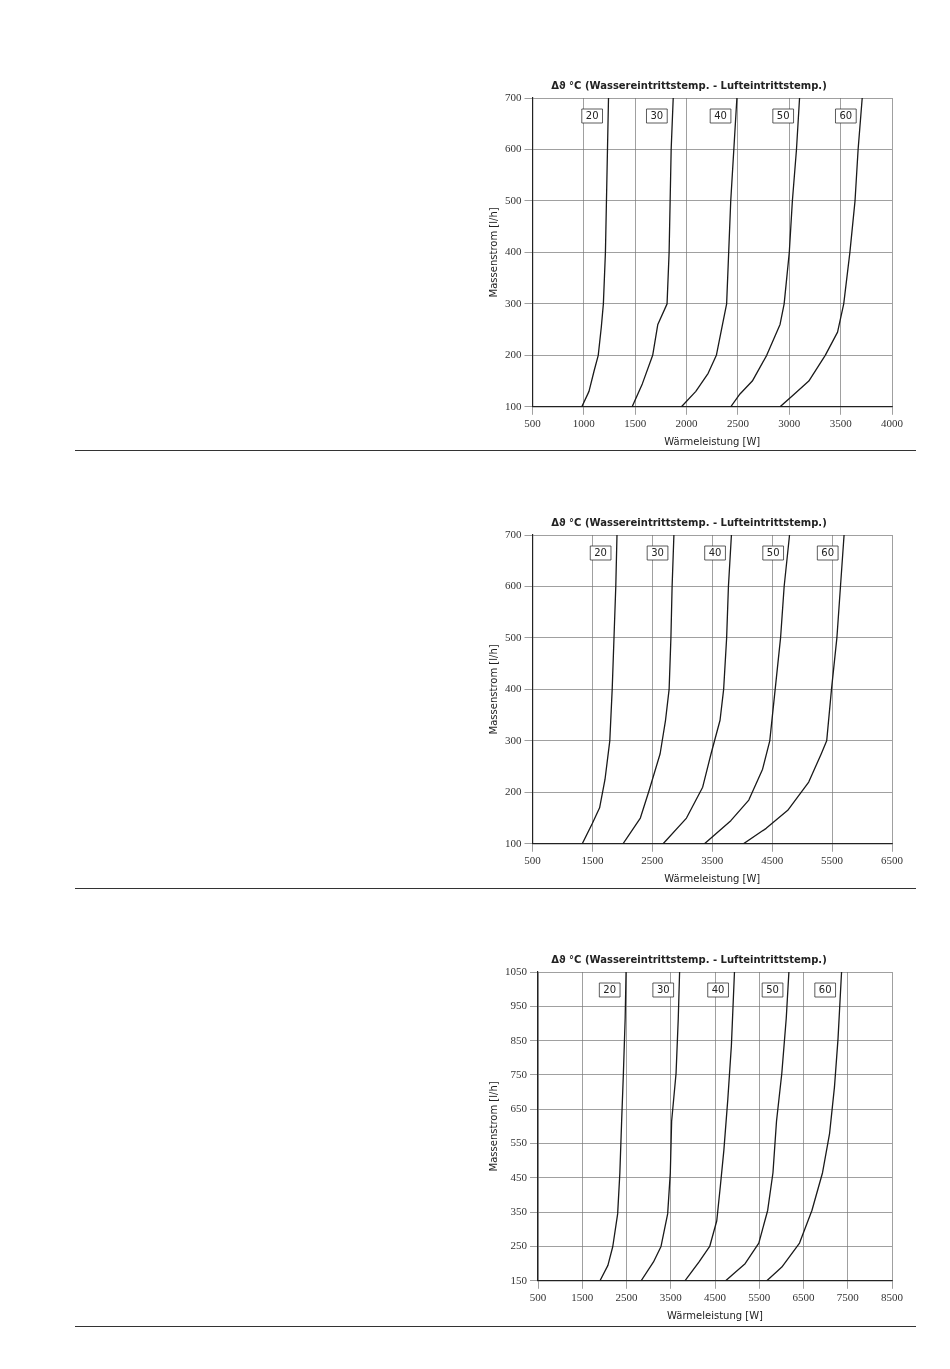 This screenshot has width=950, height=1369. I want to click on y-tick-label: 550, so click(519, 1142).